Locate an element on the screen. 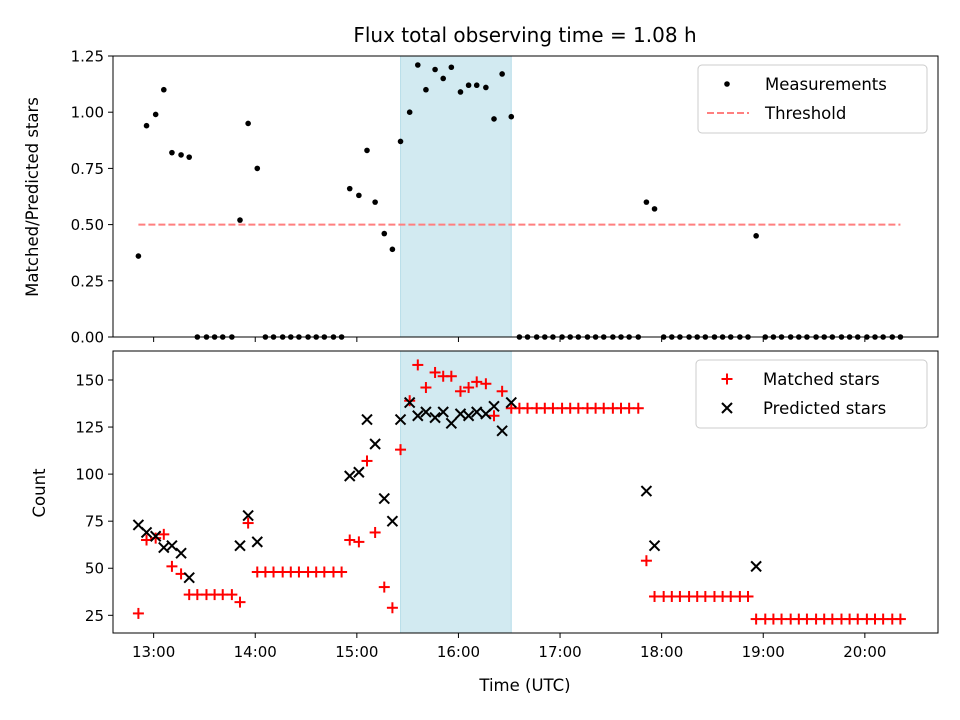 The width and height of the screenshot is (960, 720). top-y-axis-label: Matched/Predicted stars is located at coordinates (32, 197).